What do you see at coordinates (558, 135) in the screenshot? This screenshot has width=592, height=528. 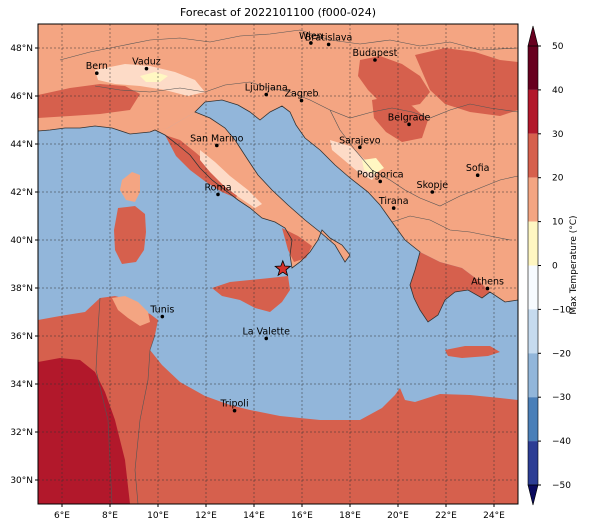 I see `colorbar-tick-label: 30` at bounding box center [558, 135].